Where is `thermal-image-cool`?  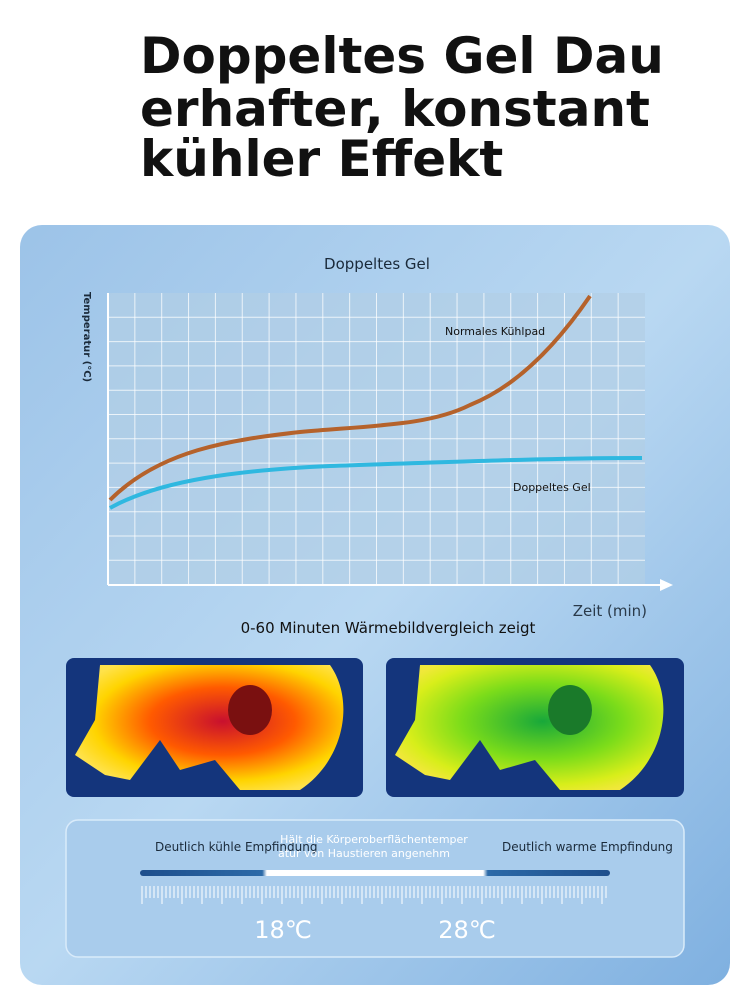 thermal-image-cool is located at coordinates (535, 727).